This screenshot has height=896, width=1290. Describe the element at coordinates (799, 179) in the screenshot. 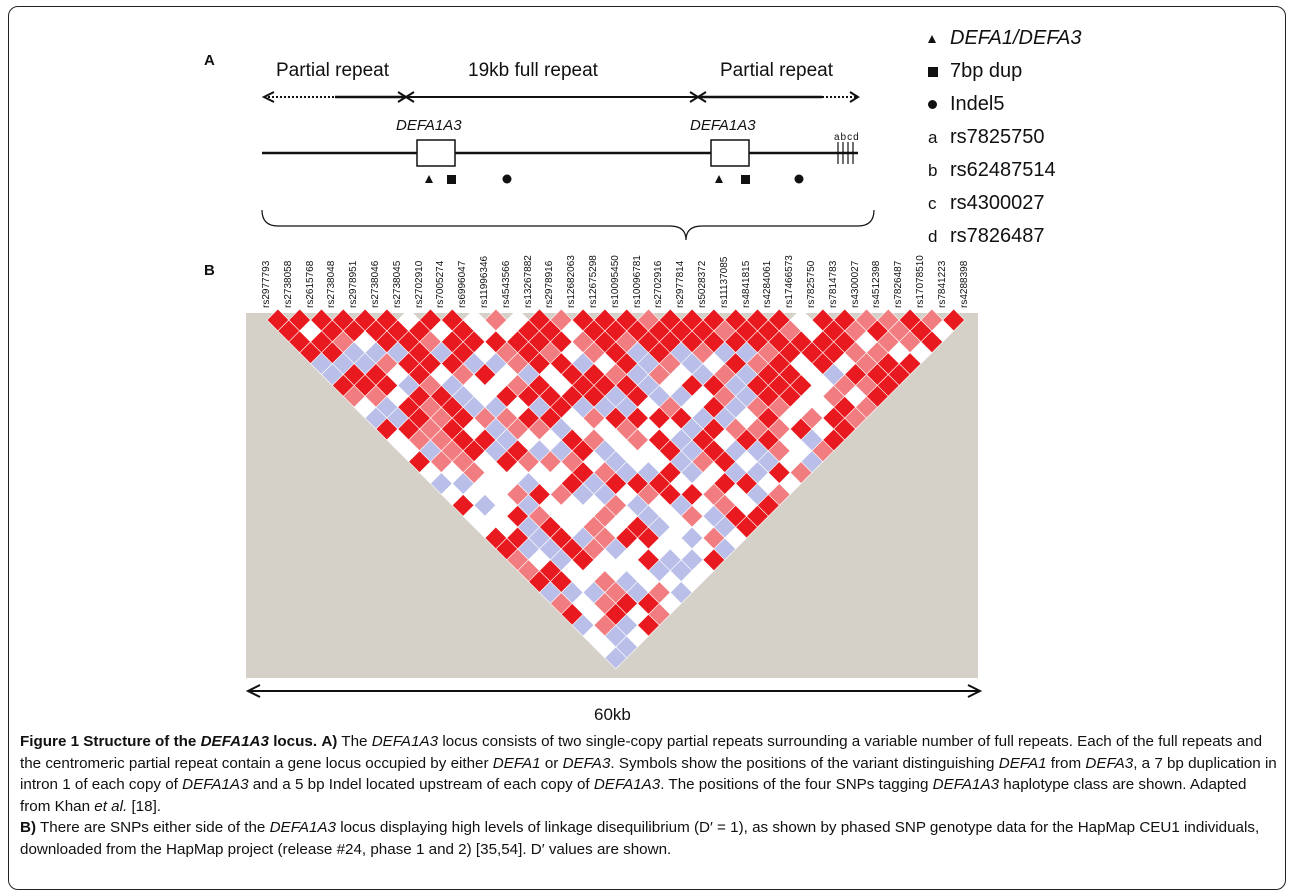

I see `circle-marker-right` at that location.